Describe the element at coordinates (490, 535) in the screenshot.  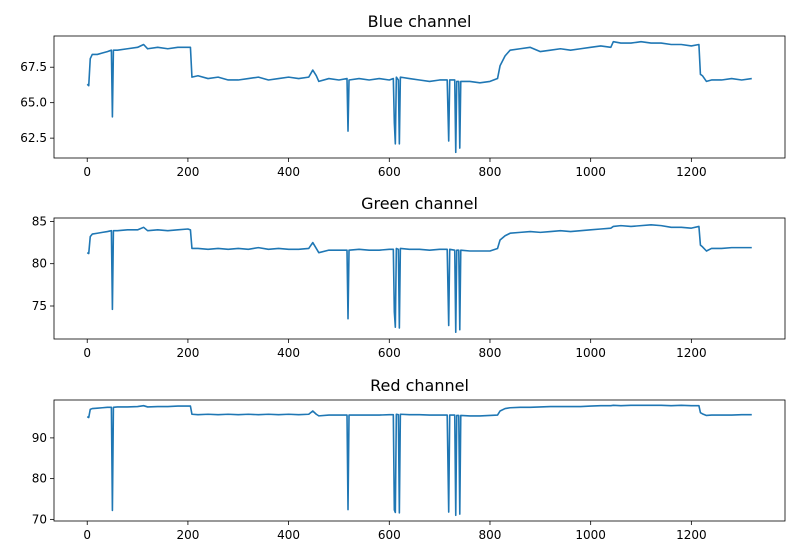
I see `red-channel-xtick-label: 800` at that location.